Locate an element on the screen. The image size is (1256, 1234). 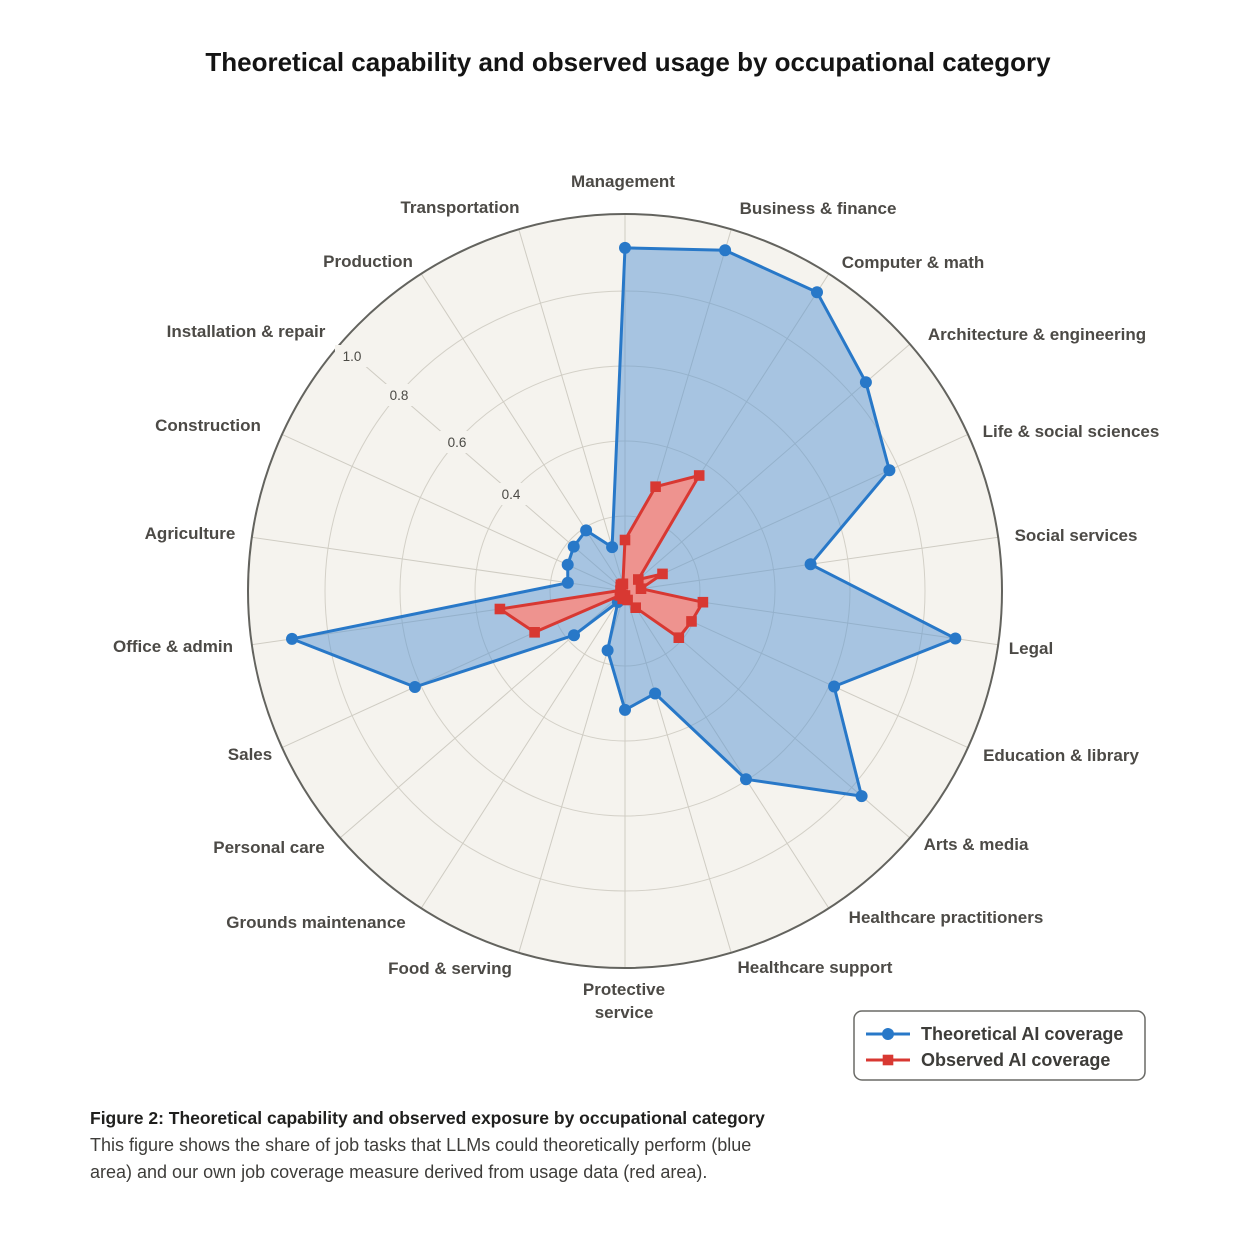
svg-text: Healthcare practitioners is located at coordinates (946, 917).